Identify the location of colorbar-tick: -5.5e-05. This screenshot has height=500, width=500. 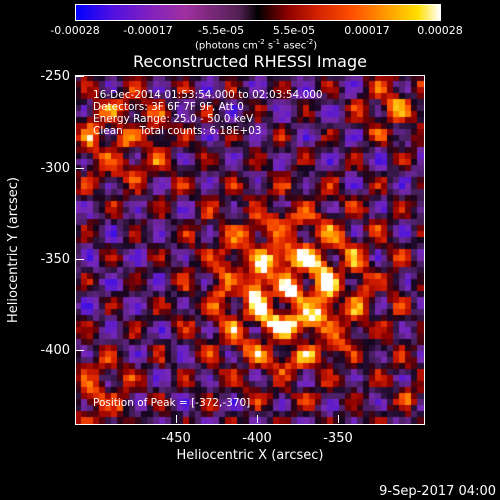
(221, 30).